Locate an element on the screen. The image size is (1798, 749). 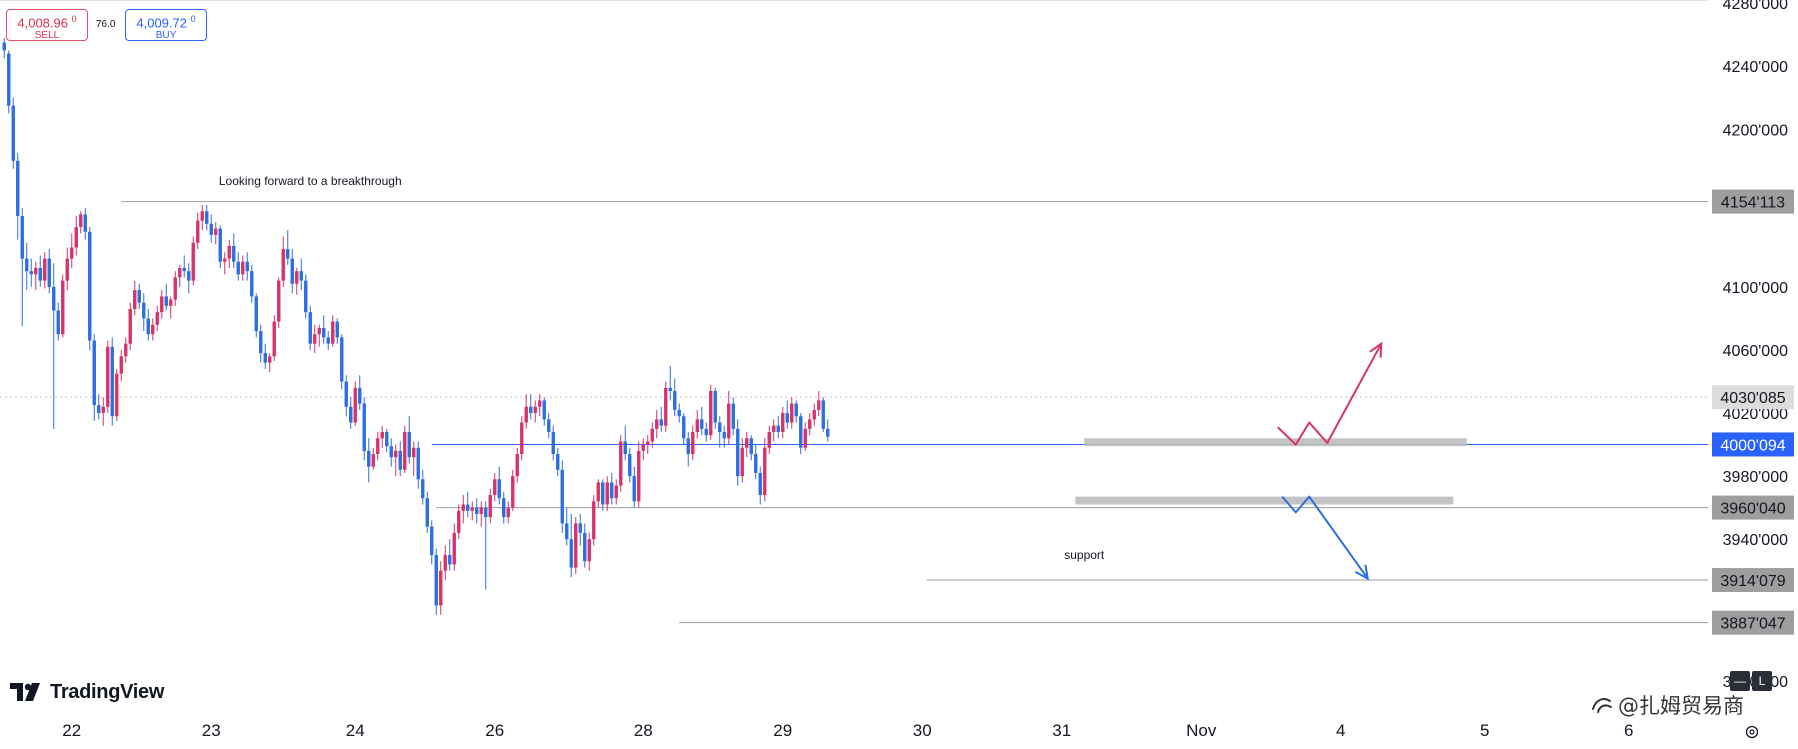
x-tick-label: 23 is located at coordinates (211, 730).